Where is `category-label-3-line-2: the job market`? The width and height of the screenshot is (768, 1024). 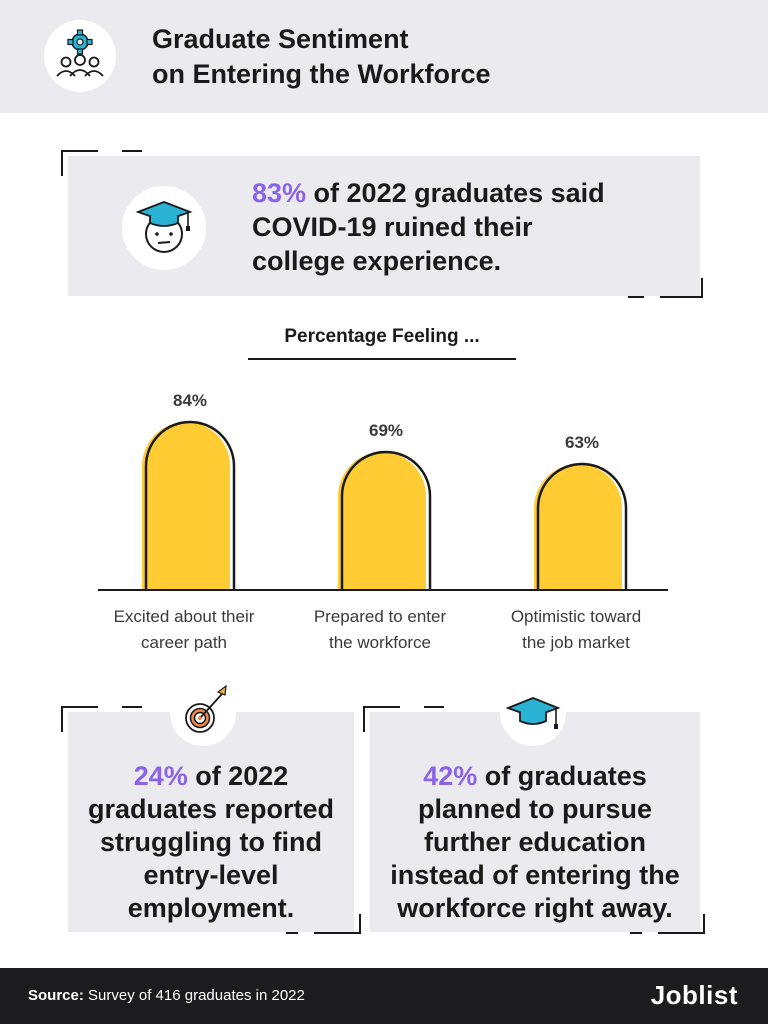
category-label-3-line-2: the job market is located at coordinates (576, 642).